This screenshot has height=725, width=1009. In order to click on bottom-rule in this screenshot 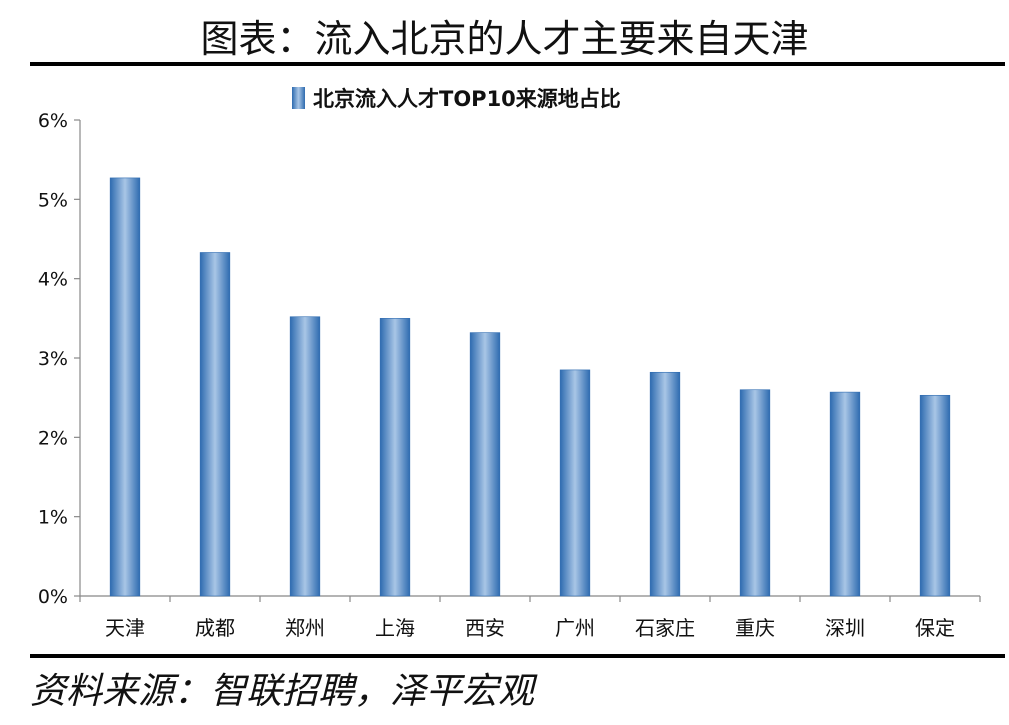, I will do `click(517, 656)`.